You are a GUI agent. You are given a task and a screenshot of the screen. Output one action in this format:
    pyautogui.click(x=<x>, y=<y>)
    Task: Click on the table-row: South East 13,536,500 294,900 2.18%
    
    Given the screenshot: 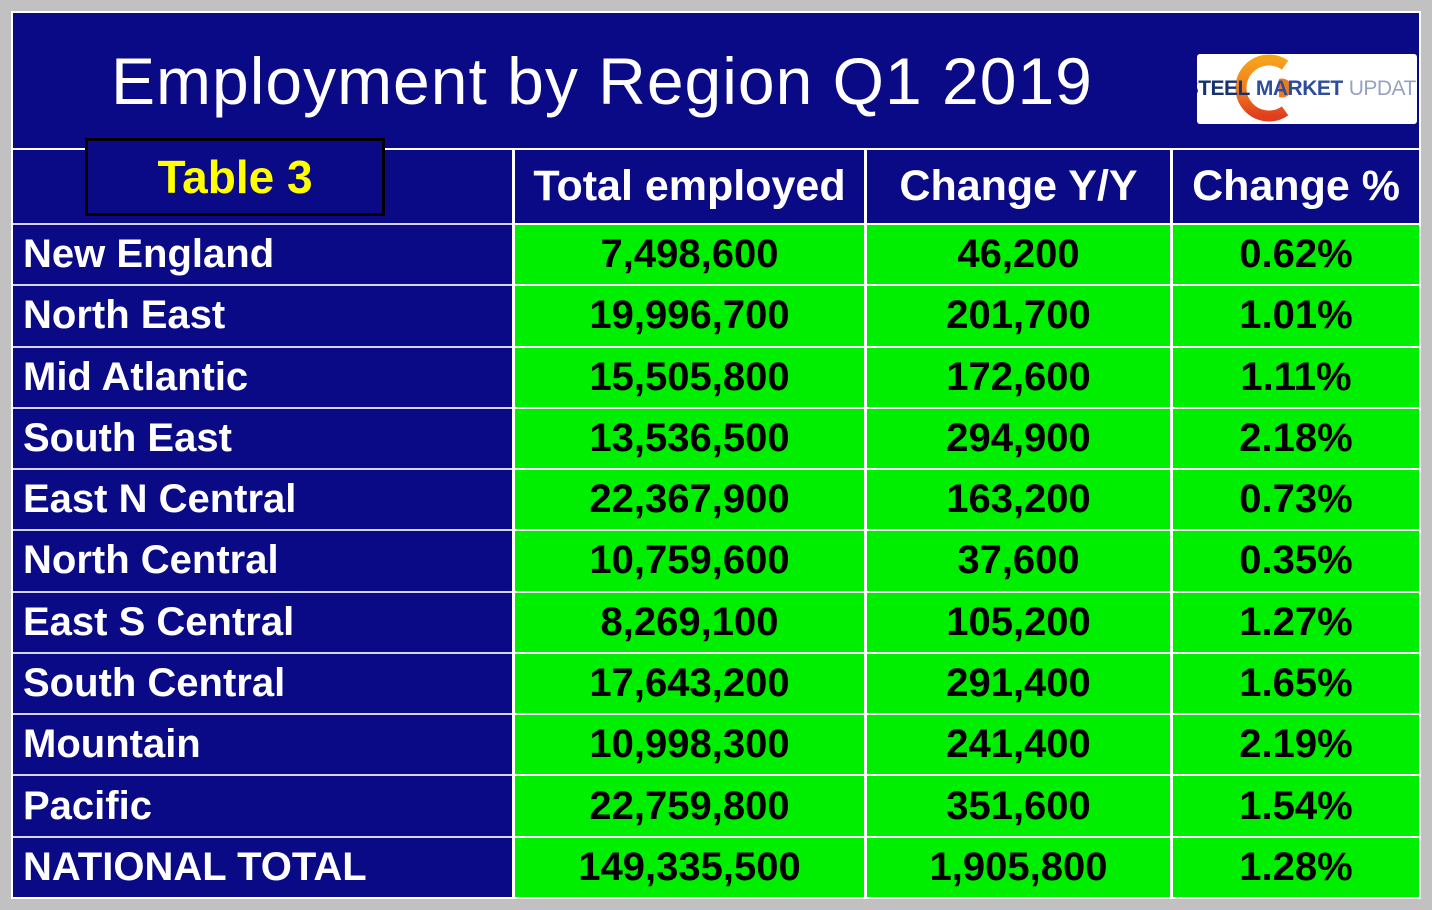 What is the action you would take?
    pyautogui.click(x=716, y=437)
    